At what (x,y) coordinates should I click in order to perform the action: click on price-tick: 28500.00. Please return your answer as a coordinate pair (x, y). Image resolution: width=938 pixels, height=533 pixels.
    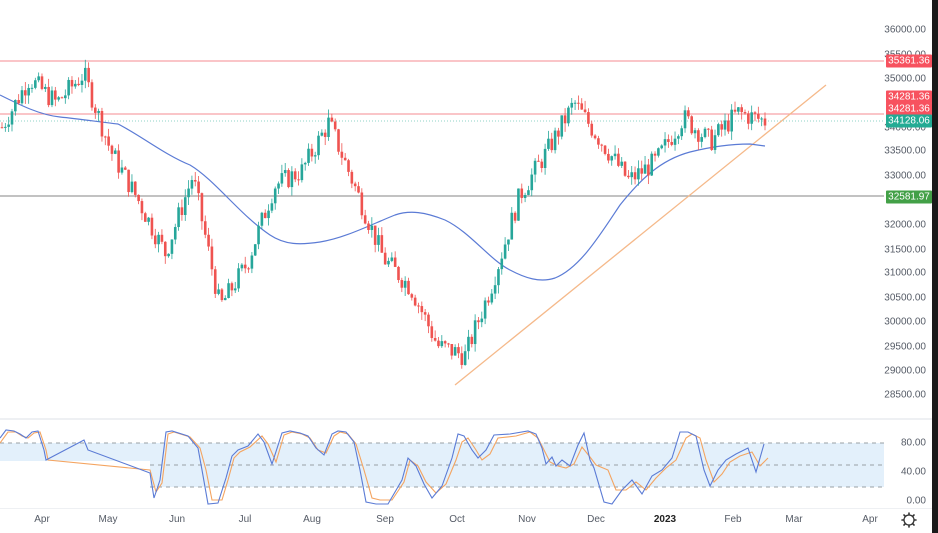
    Looking at the image, I should click on (905, 395).